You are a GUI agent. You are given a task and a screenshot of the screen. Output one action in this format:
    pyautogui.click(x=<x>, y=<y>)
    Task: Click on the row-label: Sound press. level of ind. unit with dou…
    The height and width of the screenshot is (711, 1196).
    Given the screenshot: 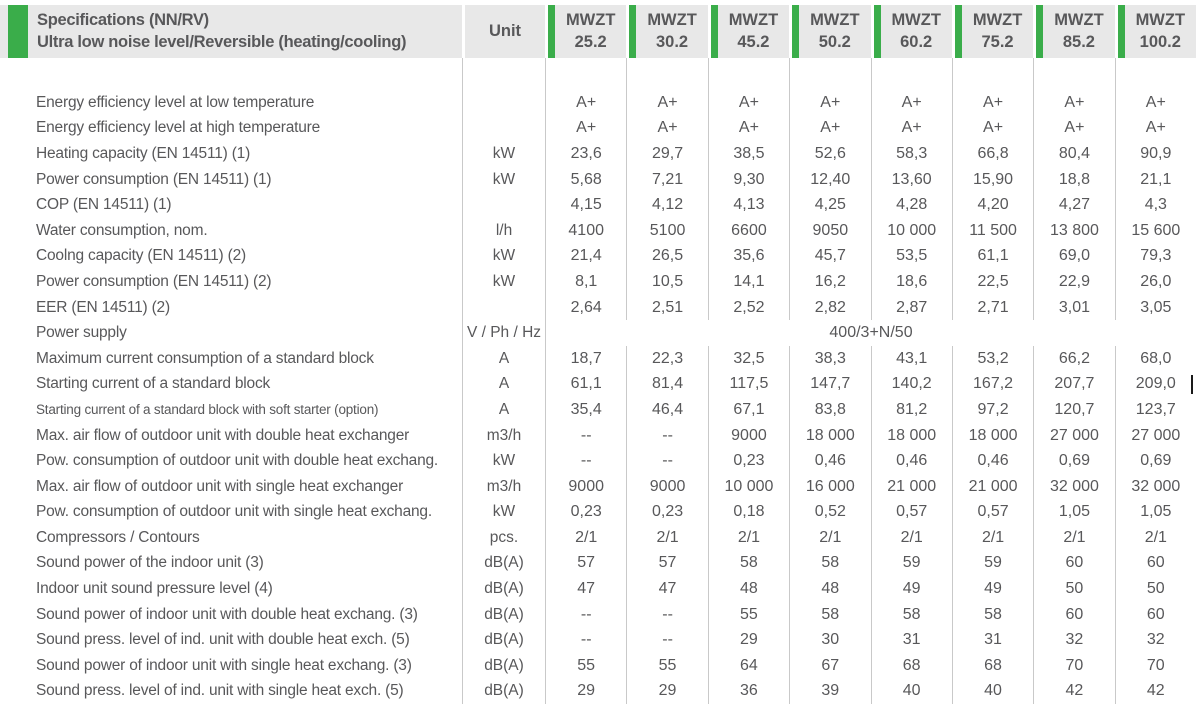 What is the action you would take?
    pyautogui.click(x=223, y=640)
    